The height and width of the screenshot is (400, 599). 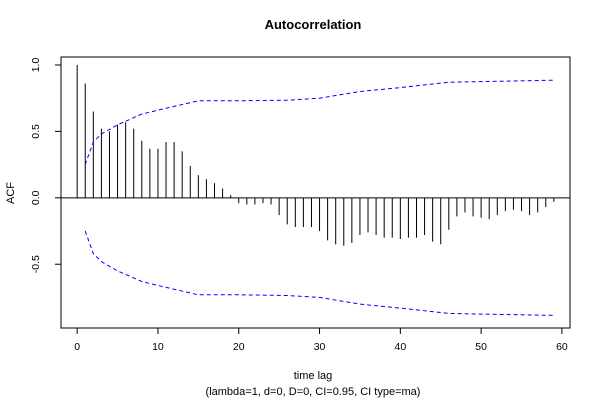 What do you see at coordinates (481, 347) in the screenshot?
I see `x-tick-label: 50` at bounding box center [481, 347].